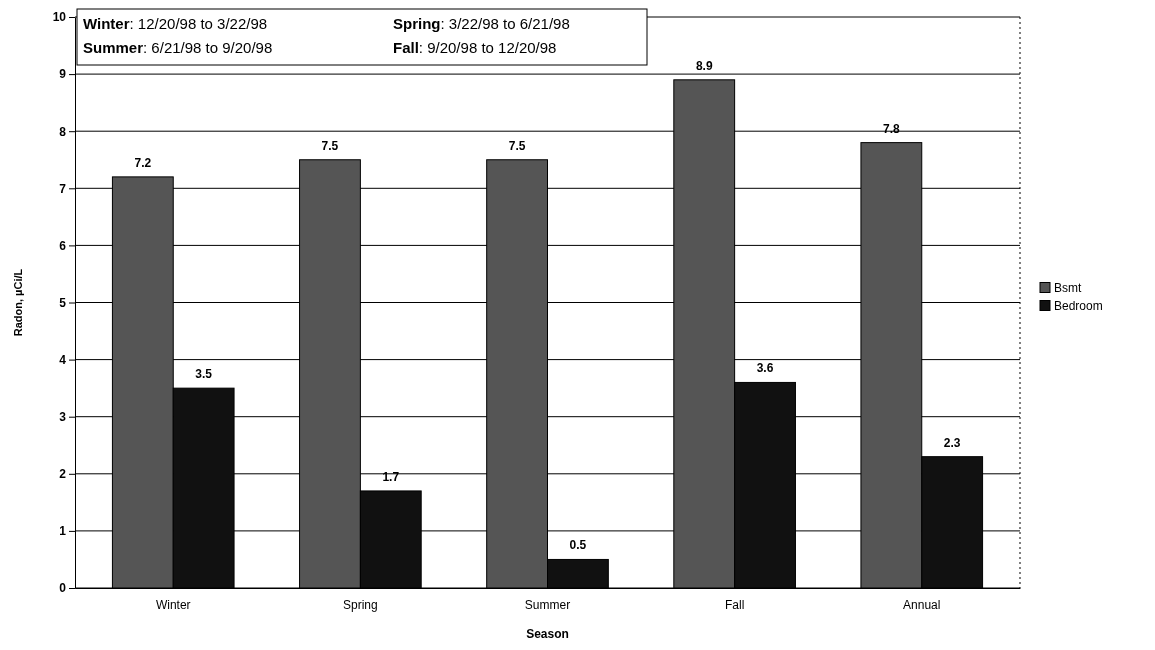 The height and width of the screenshot is (650, 1155). Describe the element at coordinates (547, 634) in the screenshot. I see `x-axis-title: Season` at that location.